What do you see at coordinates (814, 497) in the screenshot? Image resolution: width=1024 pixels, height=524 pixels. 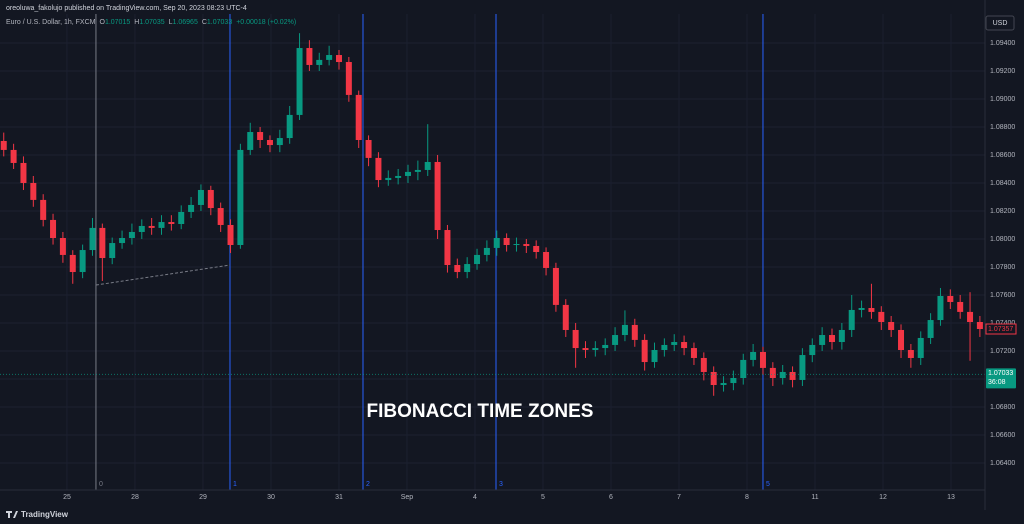 I see `x-tick-label: 11` at bounding box center [814, 497].